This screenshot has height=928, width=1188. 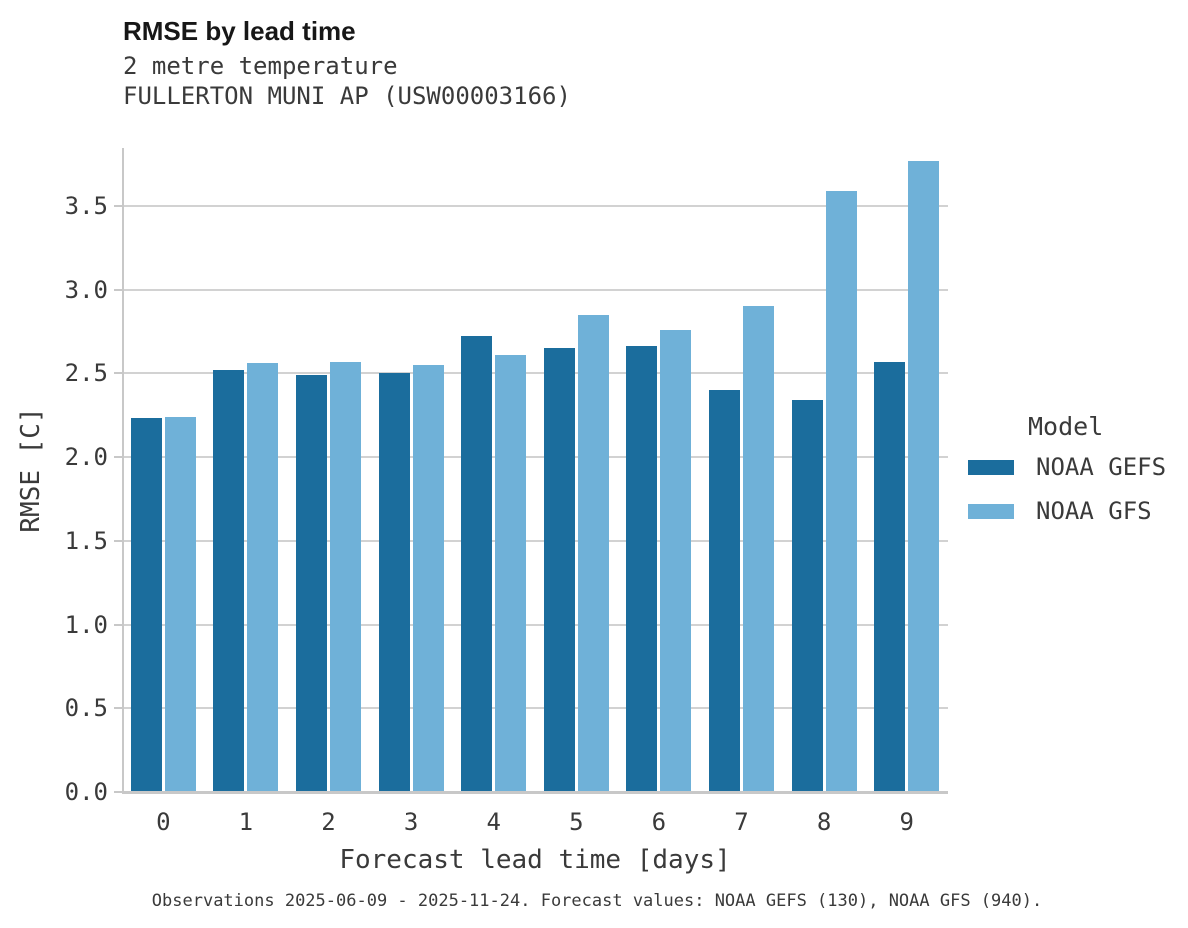 What do you see at coordinates (118, 792) in the screenshot?
I see `y-tick-0.0` at bounding box center [118, 792].